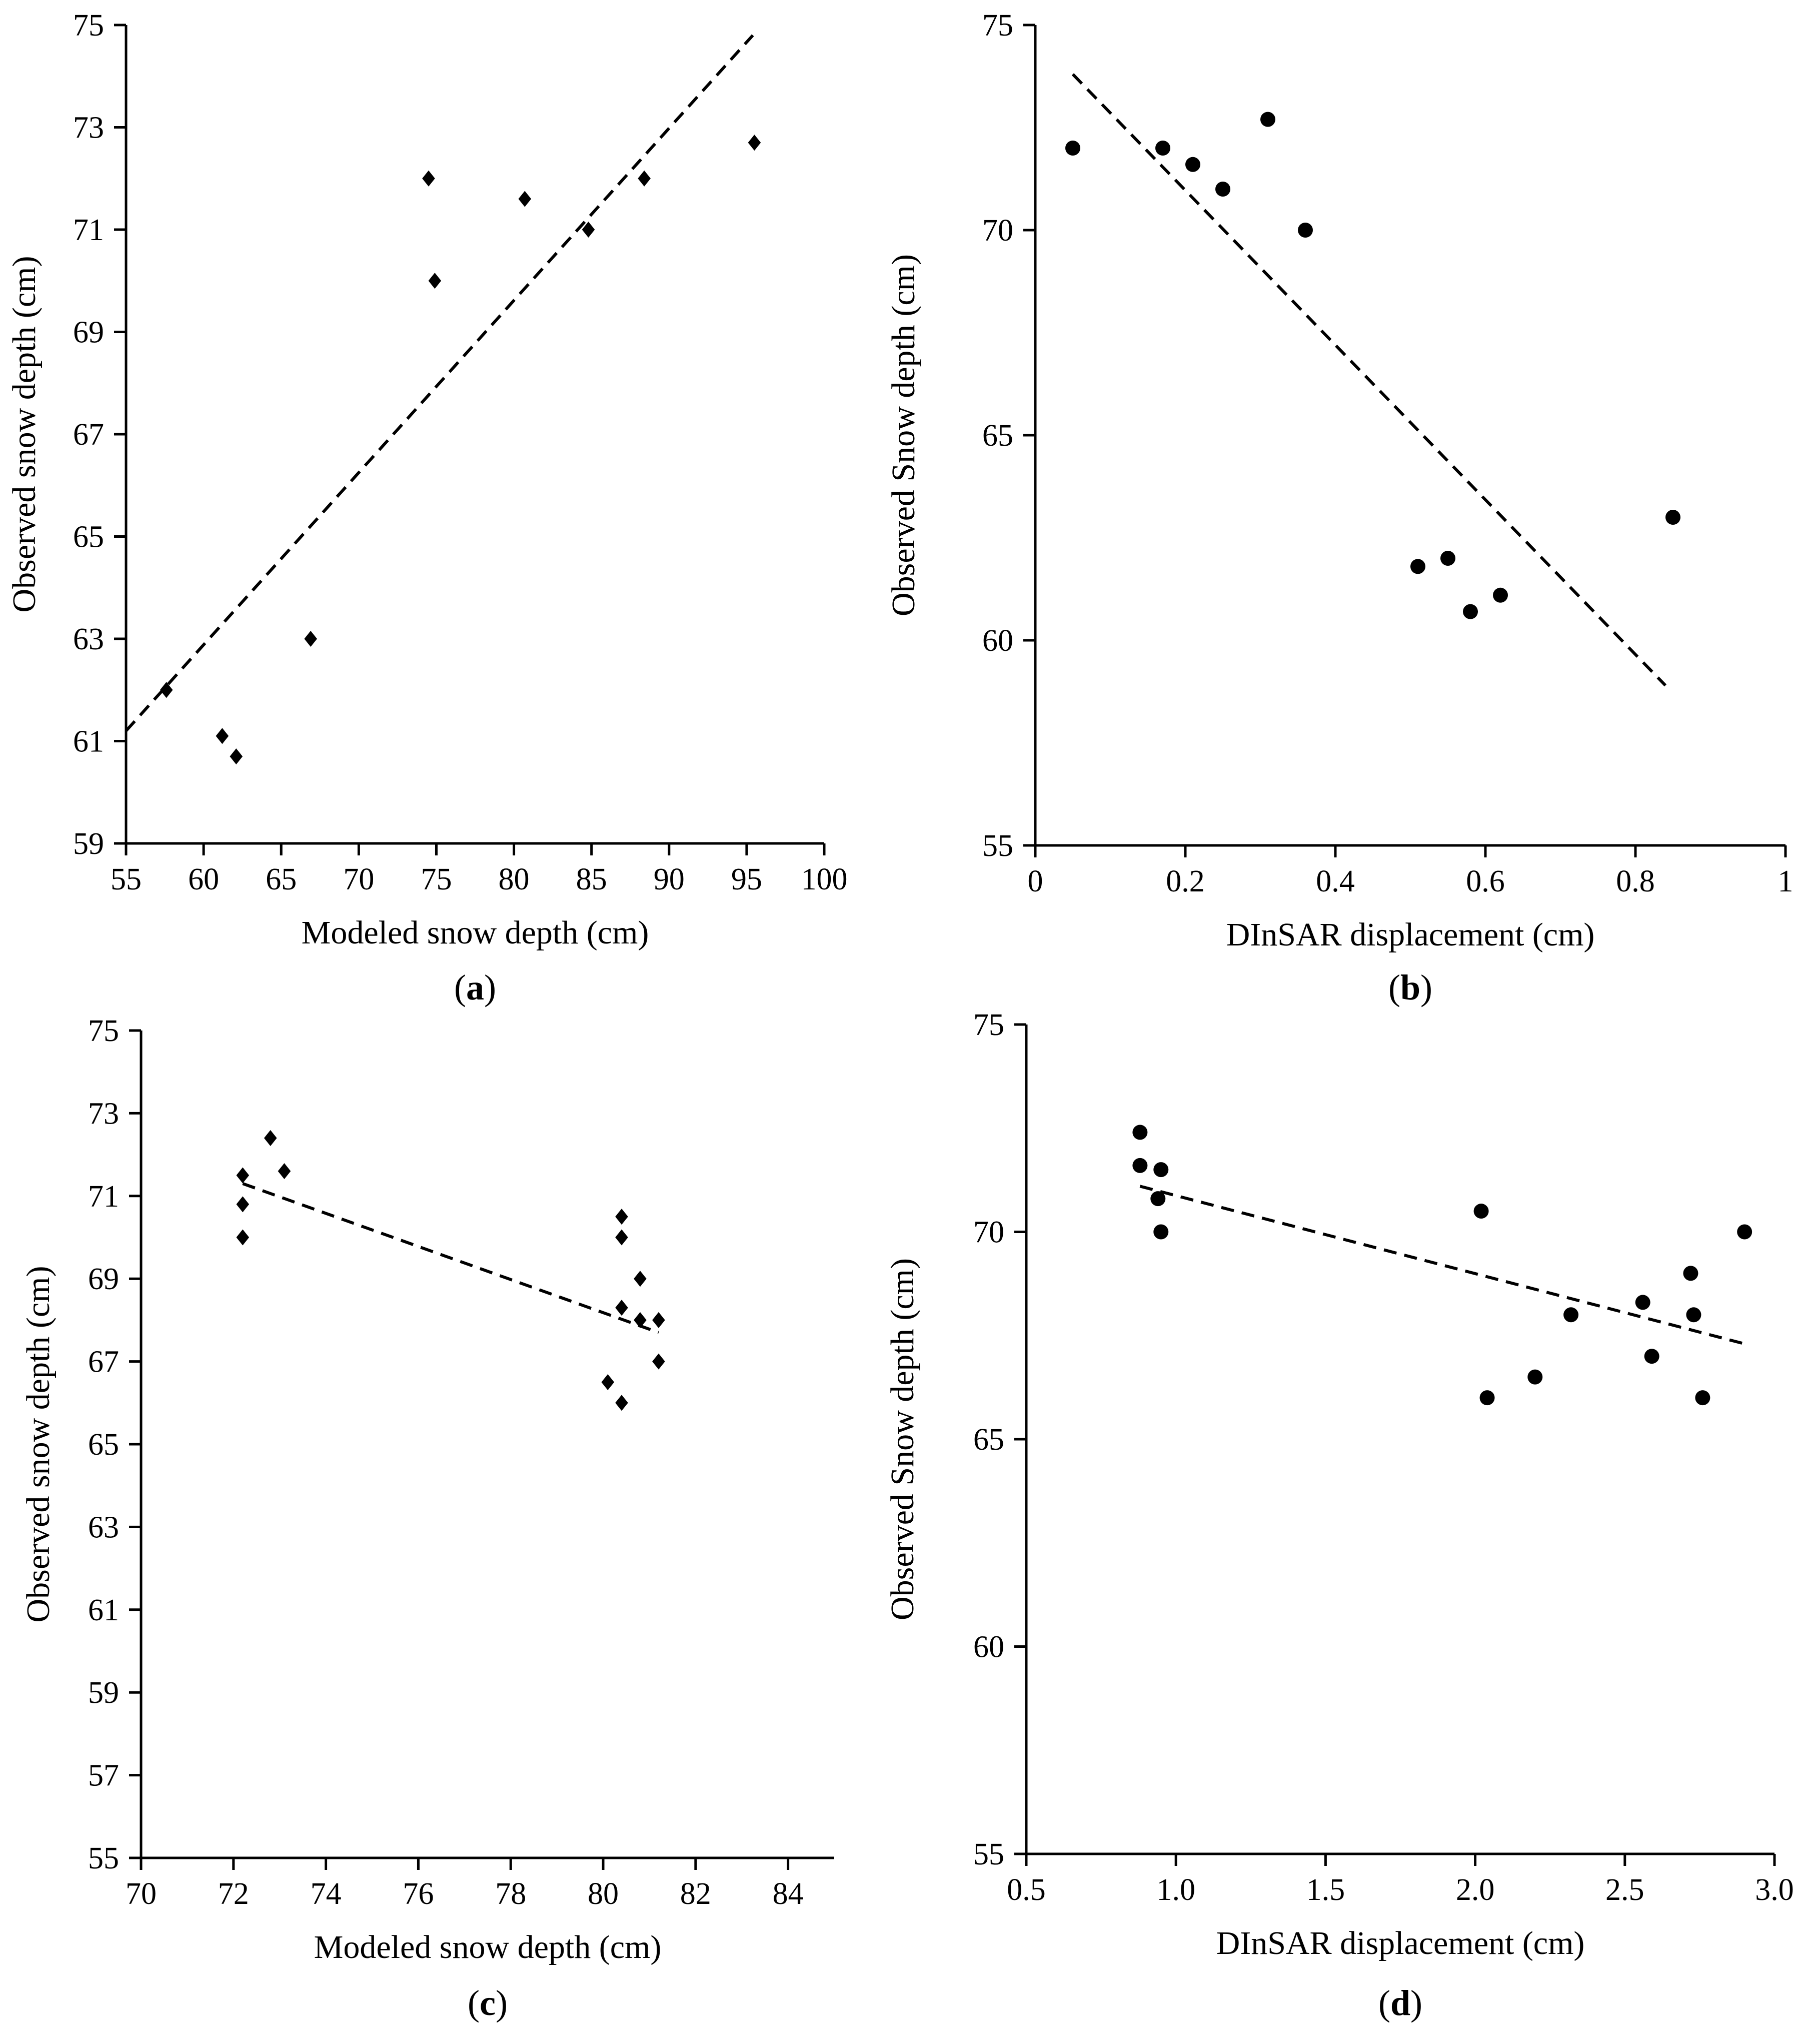  I want to click on panel-caption: (b), so click(1410, 987).